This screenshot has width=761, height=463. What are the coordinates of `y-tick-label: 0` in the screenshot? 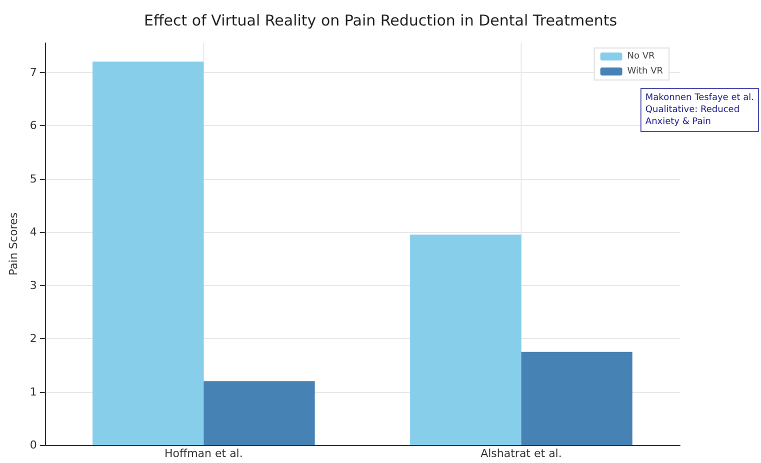 It's located at (33, 445).